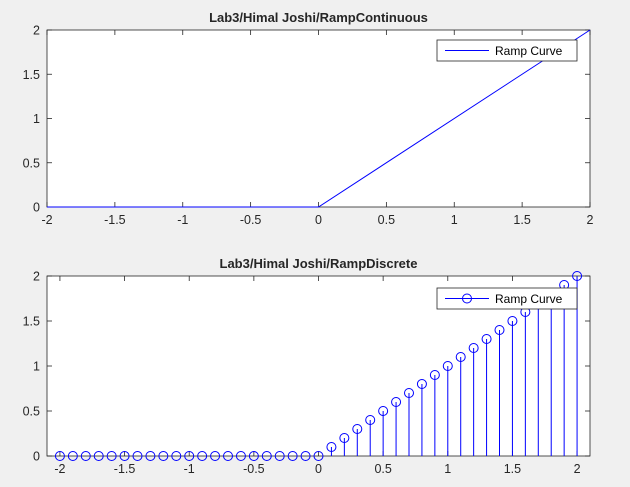 The image size is (630, 487). Describe the element at coordinates (319, 263) in the screenshot. I see `chart-title: Lab3/Himal Joshi/RampDiscrete` at that location.